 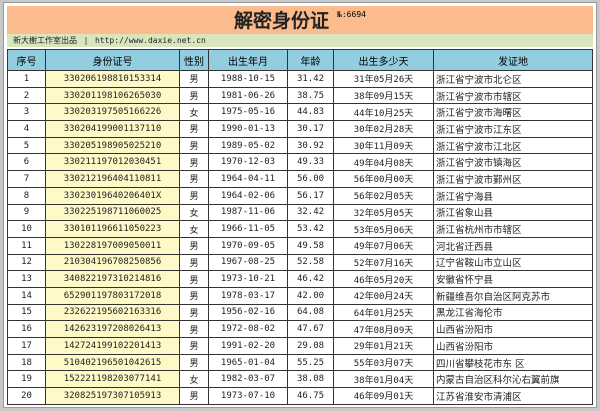 I want to click on cell-index: 4, so click(x=26, y=129).